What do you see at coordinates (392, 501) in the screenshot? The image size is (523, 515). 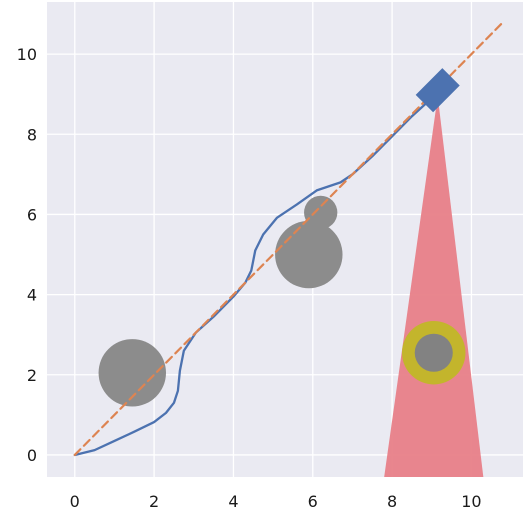 I see `x-tick-label: 8` at bounding box center [392, 501].